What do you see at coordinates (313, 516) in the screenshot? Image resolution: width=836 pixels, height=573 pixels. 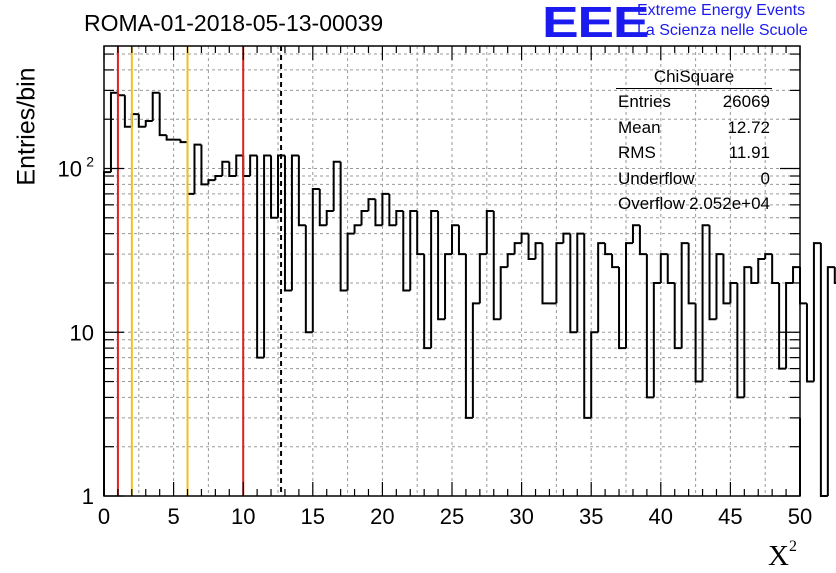 I see `x-tick-label: 15` at bounding box center [313, 516].